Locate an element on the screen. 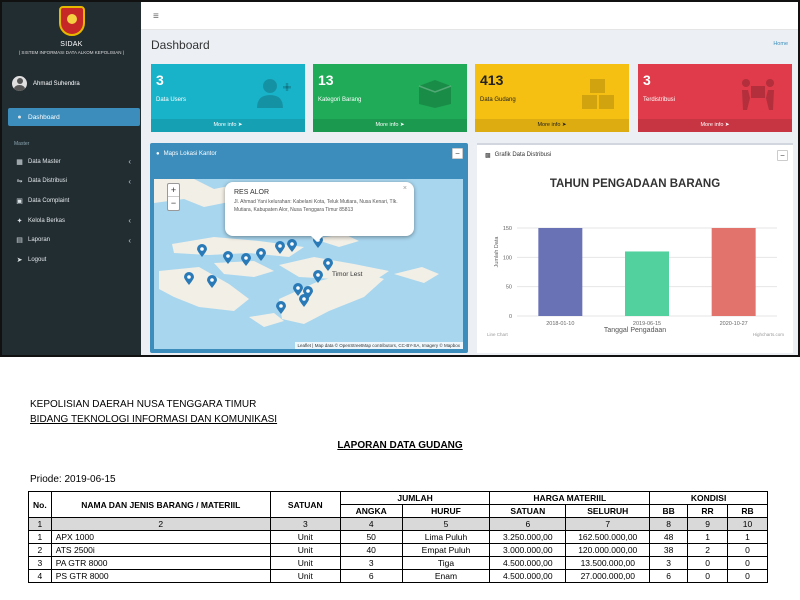 This screenshot has width=800, height=600. y-tick-label: 50 is located at coordinates (509, 288).